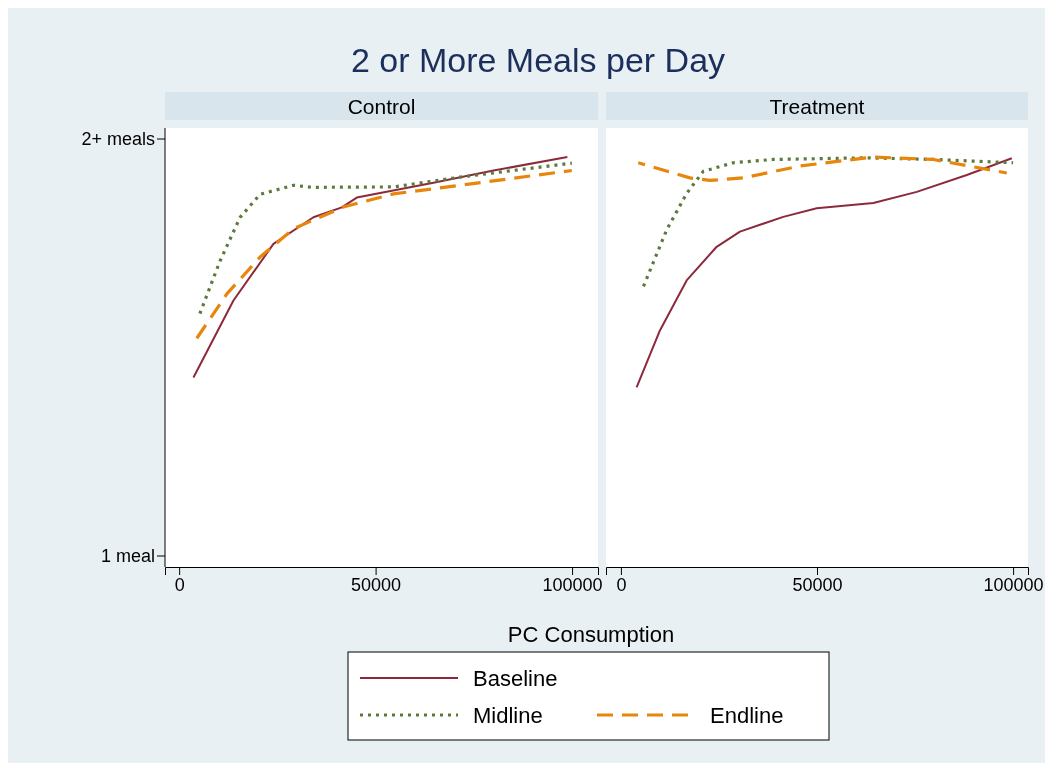 The width and height of the screenshot is (1053, 771). Describe the element at coordinates (591, 634) in the screenshot. I see `x-axis-title: PC Consumption` at that location.